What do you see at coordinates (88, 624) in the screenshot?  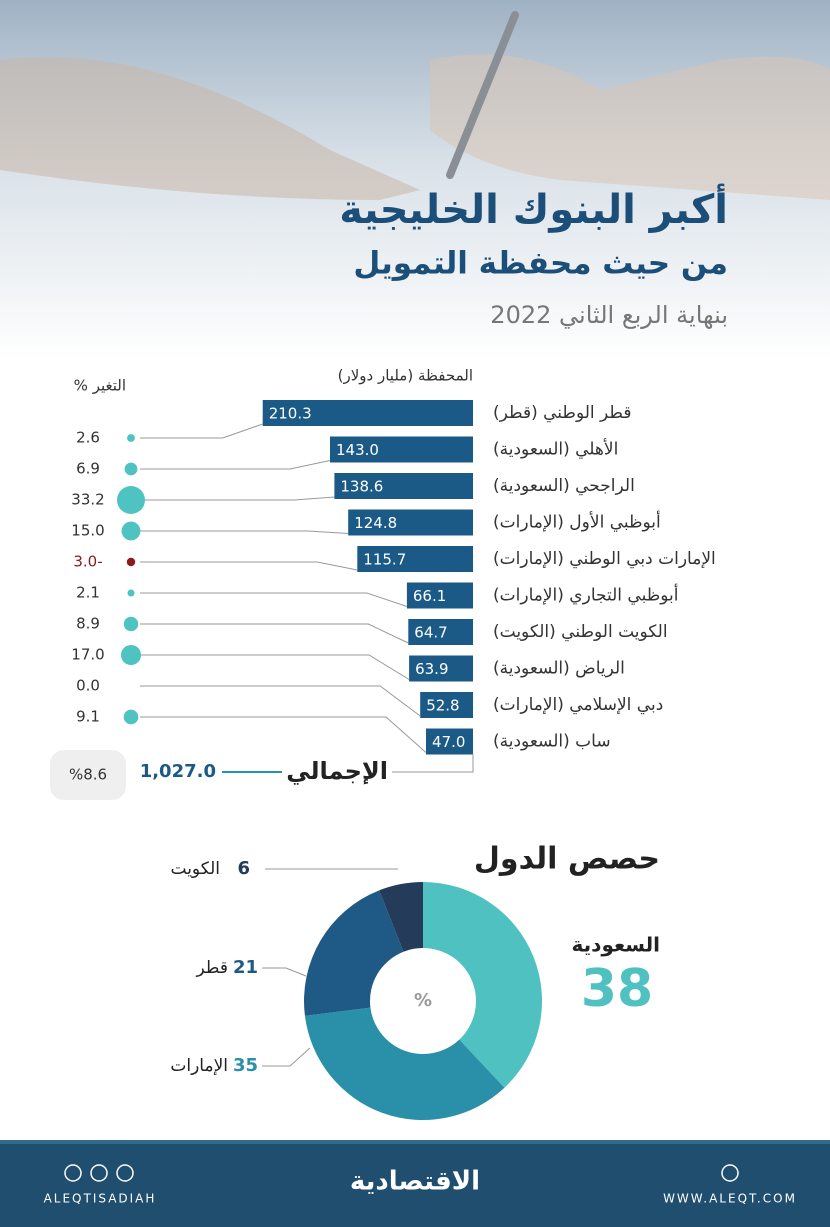 I see `change-label: 8.9` at bounding box center [88, 624].